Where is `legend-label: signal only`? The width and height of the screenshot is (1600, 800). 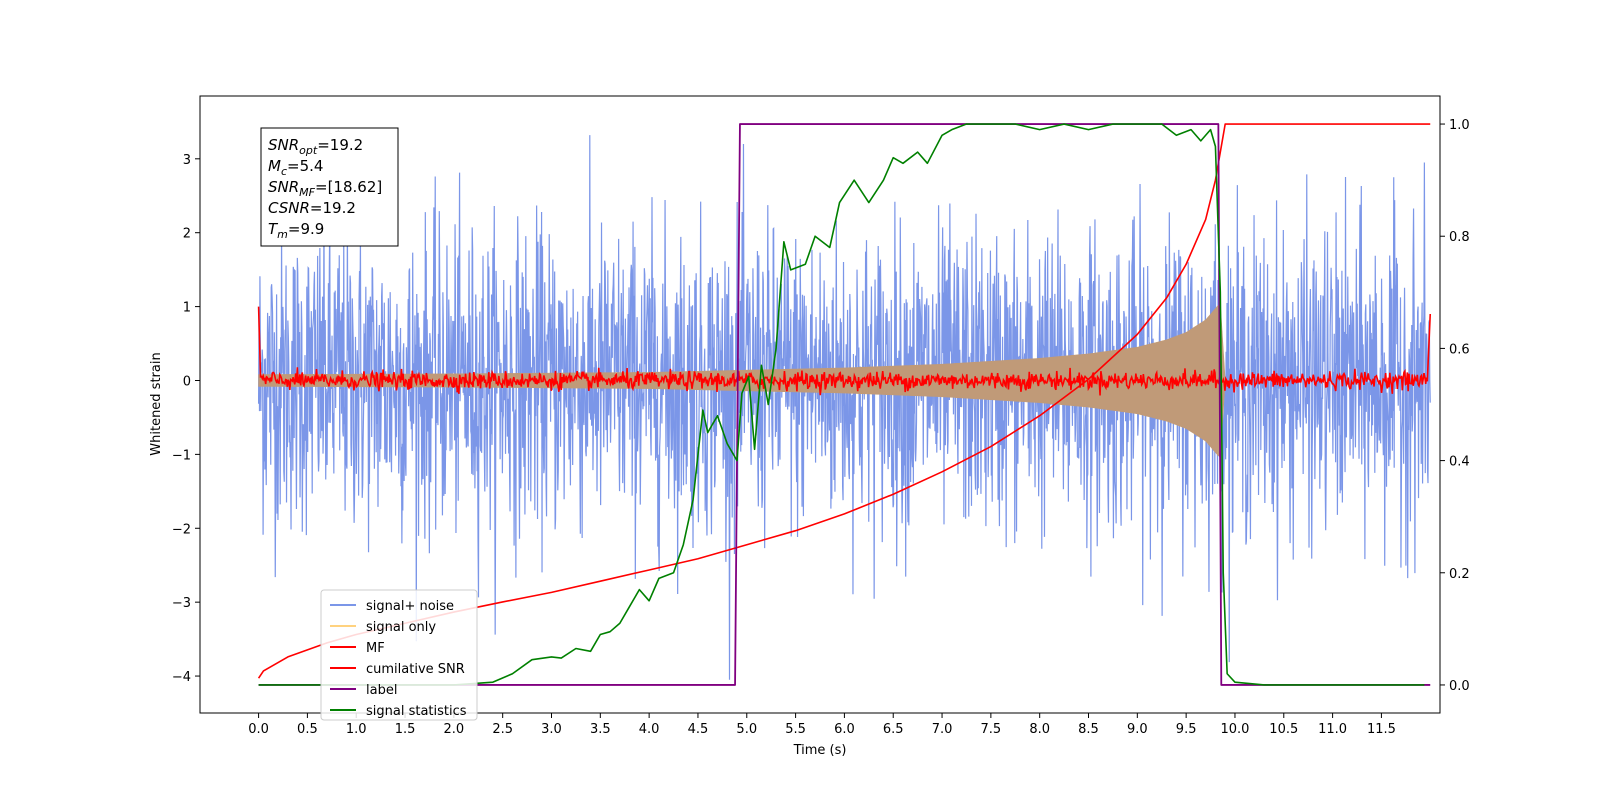
legend-label: signal only is located at coordinates (401, 627).